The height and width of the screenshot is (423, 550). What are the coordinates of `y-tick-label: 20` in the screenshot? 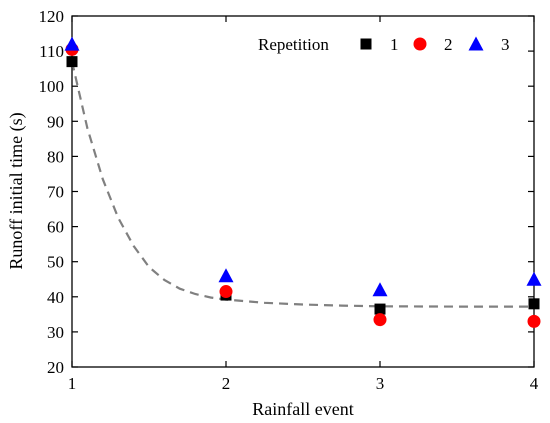 It's located at (55, 367).